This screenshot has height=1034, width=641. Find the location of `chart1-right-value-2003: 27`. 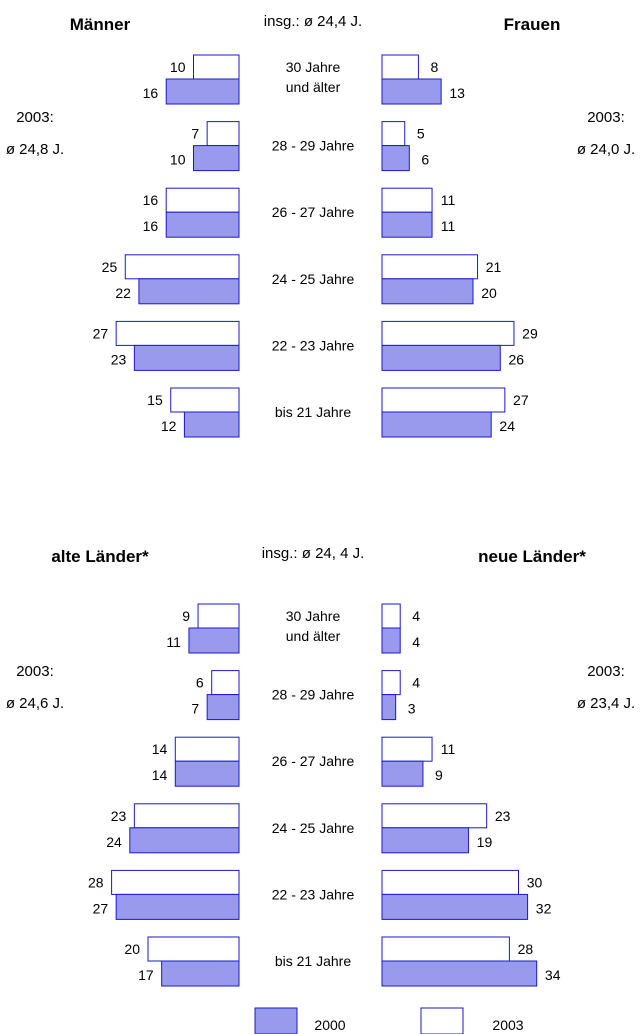

chart1-right-value-2003: 27 is located at coordinates (521, 400).